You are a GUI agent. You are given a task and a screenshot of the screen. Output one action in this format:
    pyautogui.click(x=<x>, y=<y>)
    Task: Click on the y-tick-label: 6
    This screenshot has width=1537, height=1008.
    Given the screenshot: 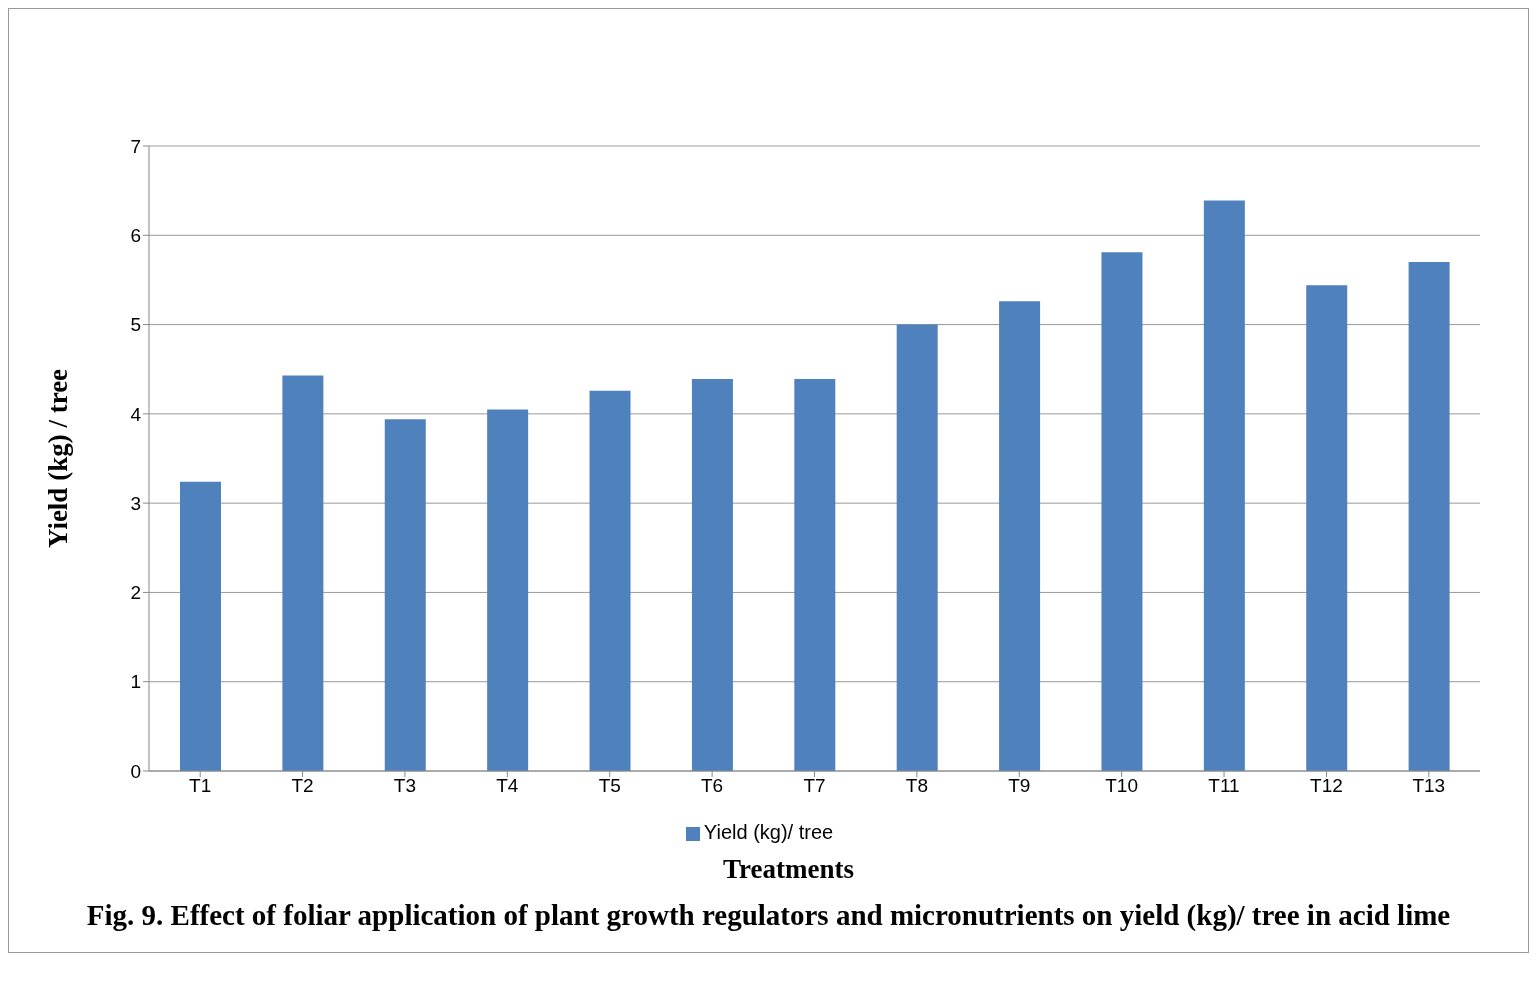 What is the action you would take?
    pyautogui.click(x=135, y=236)
    